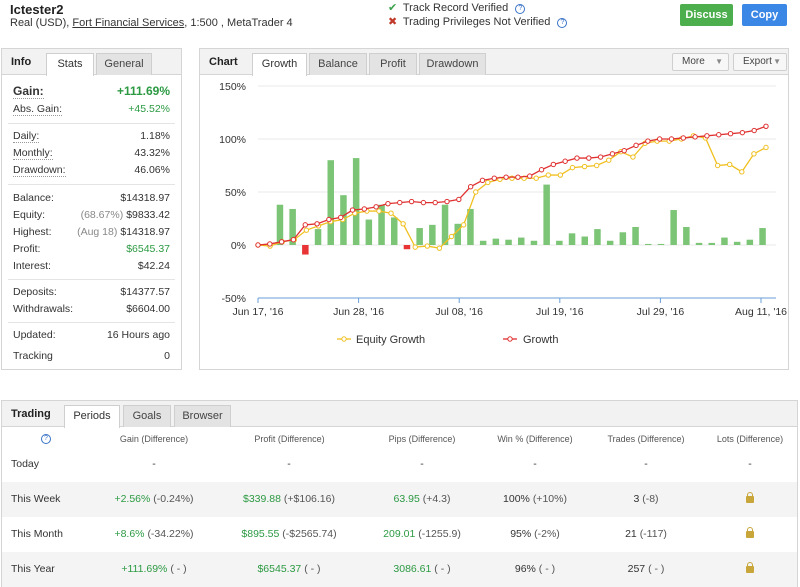 Image resolution: width=800 pixels, height=587 pixels. What do you see at coordinates (412, 569) in the screenshot?
I see `pips-value: 3086.61` at bounding box center [412, 569].